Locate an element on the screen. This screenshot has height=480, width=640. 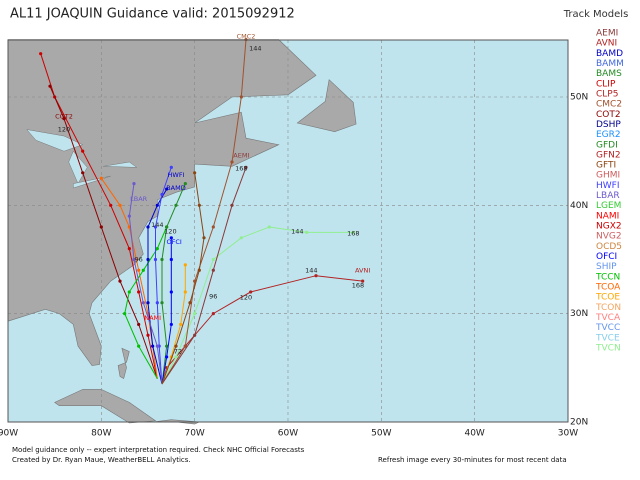
track-label: 168 is located at coordinates (353, 233).